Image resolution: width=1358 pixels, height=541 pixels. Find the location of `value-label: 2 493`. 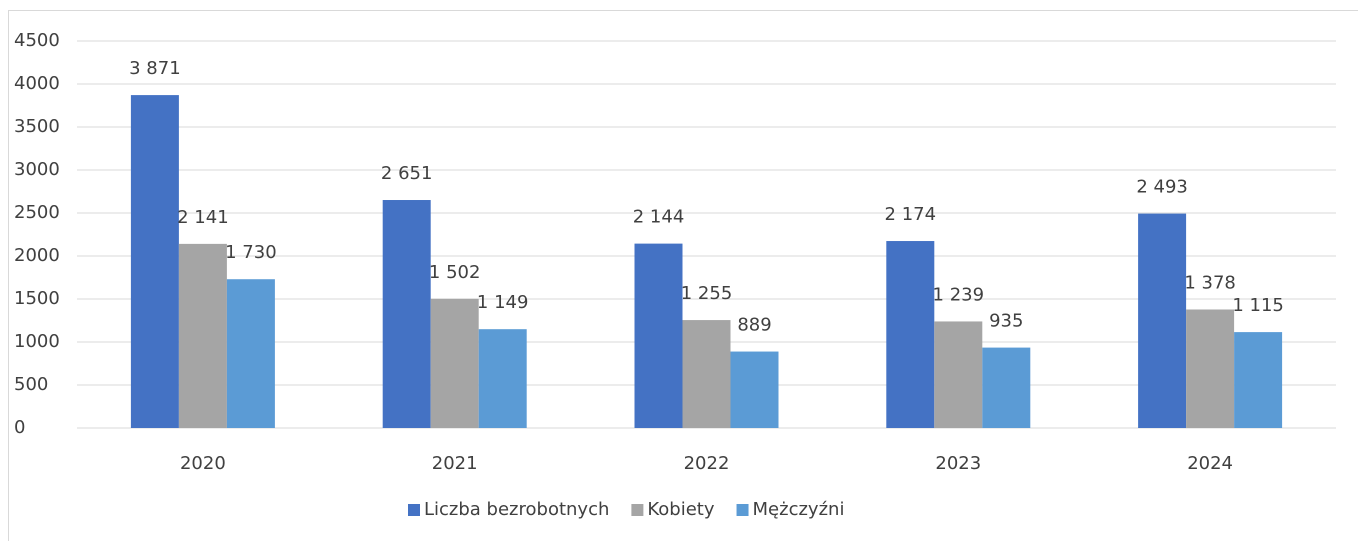

value-label: 2 493 is located at coordinates (1162, 187).